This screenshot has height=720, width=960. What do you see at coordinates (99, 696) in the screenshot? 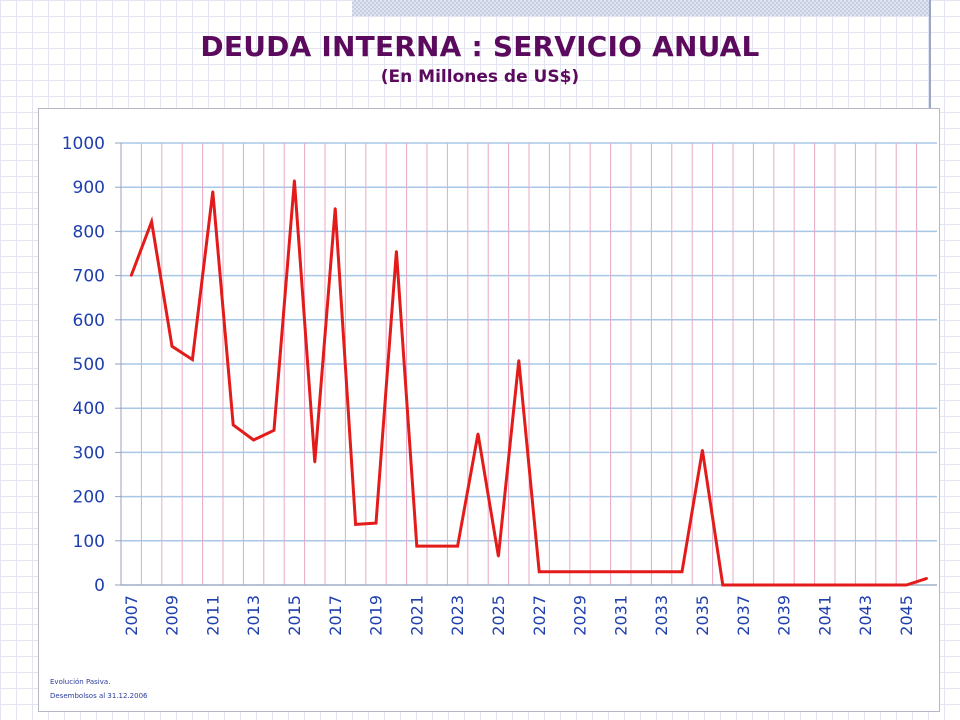
I see `footnote-desembolsos: Desembolsos al 31.12.2006` at bounding box center [99, 696].